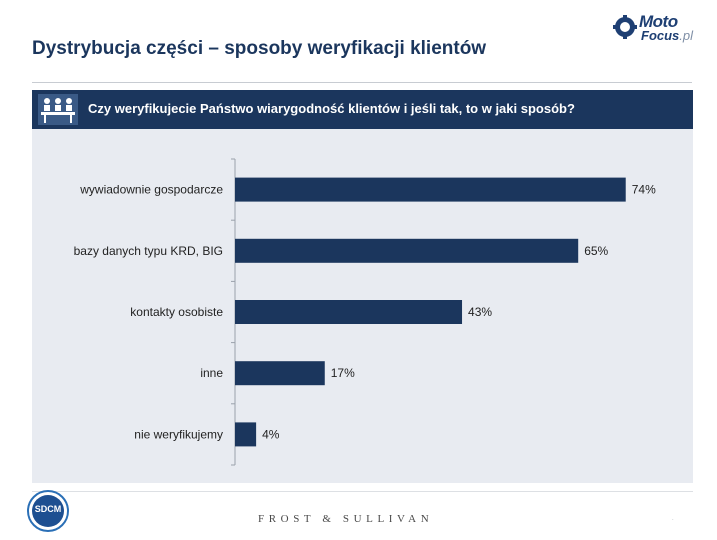  What do you see at coordinates (660, 35) in the screenshot?
I see `logo-focus-word: Focus` at bounding box center [660, 35].